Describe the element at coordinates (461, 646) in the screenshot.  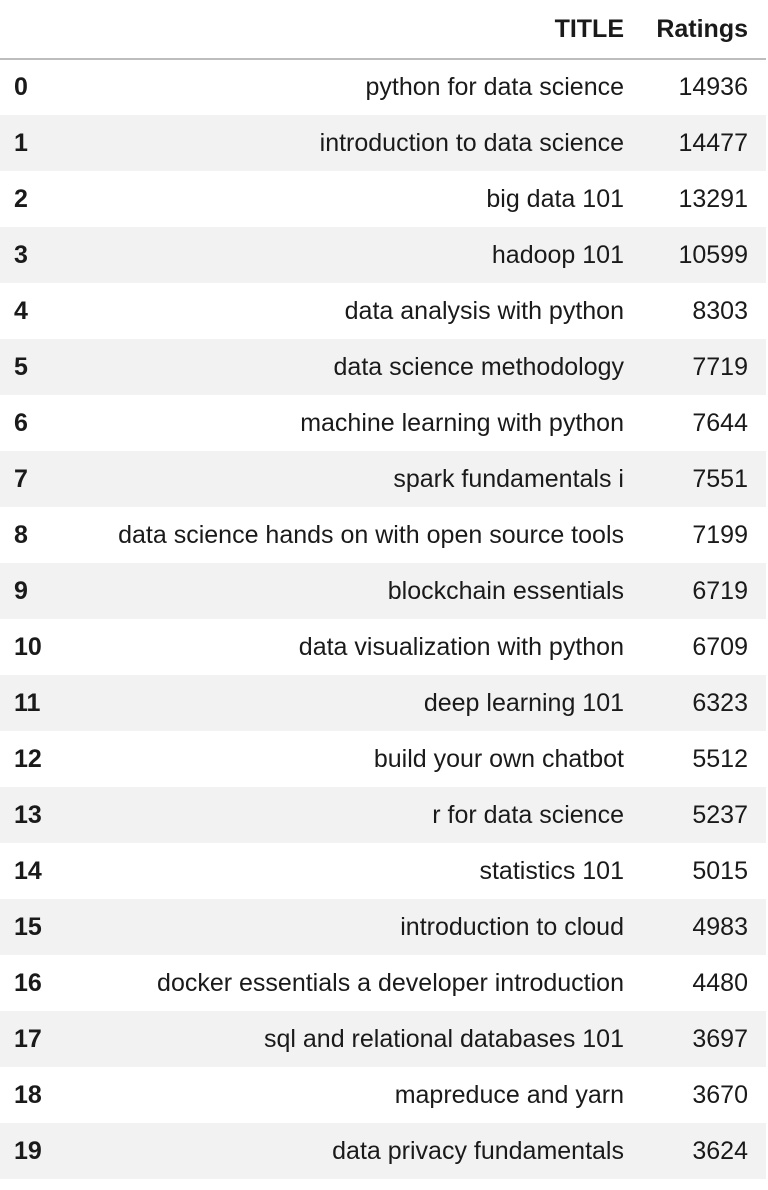
I see `row-title-cell: data visualization with python` at that location.